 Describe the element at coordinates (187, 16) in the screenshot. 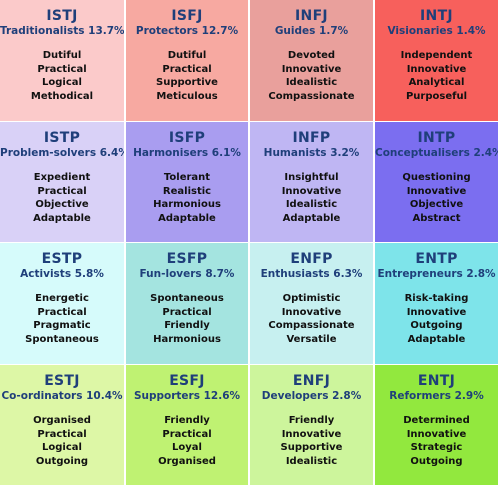

I see `type-code: ISFJ` at that location.